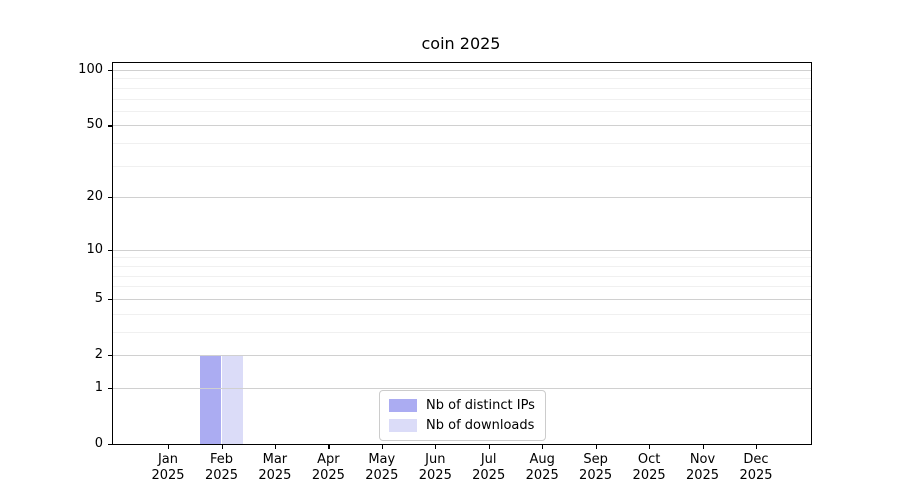 This screenshot has width=900, height=500. I want to click on x-tick-label: May 2025, so click(382, 468).